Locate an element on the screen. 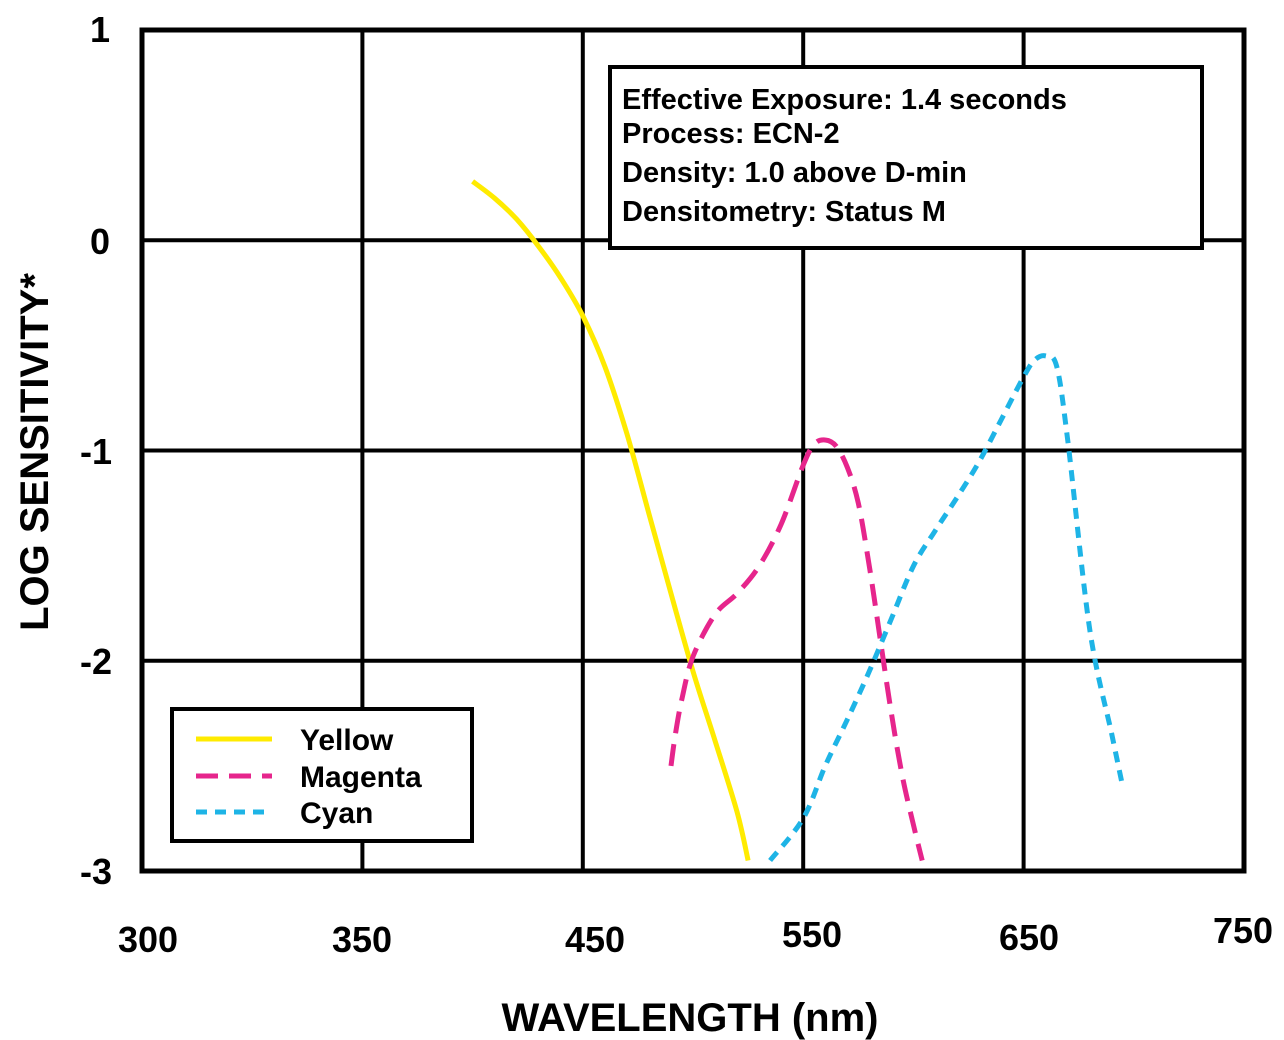  y-tick-labels: 1 0 -1 -2 -3 is located at coordinates (96, 450).